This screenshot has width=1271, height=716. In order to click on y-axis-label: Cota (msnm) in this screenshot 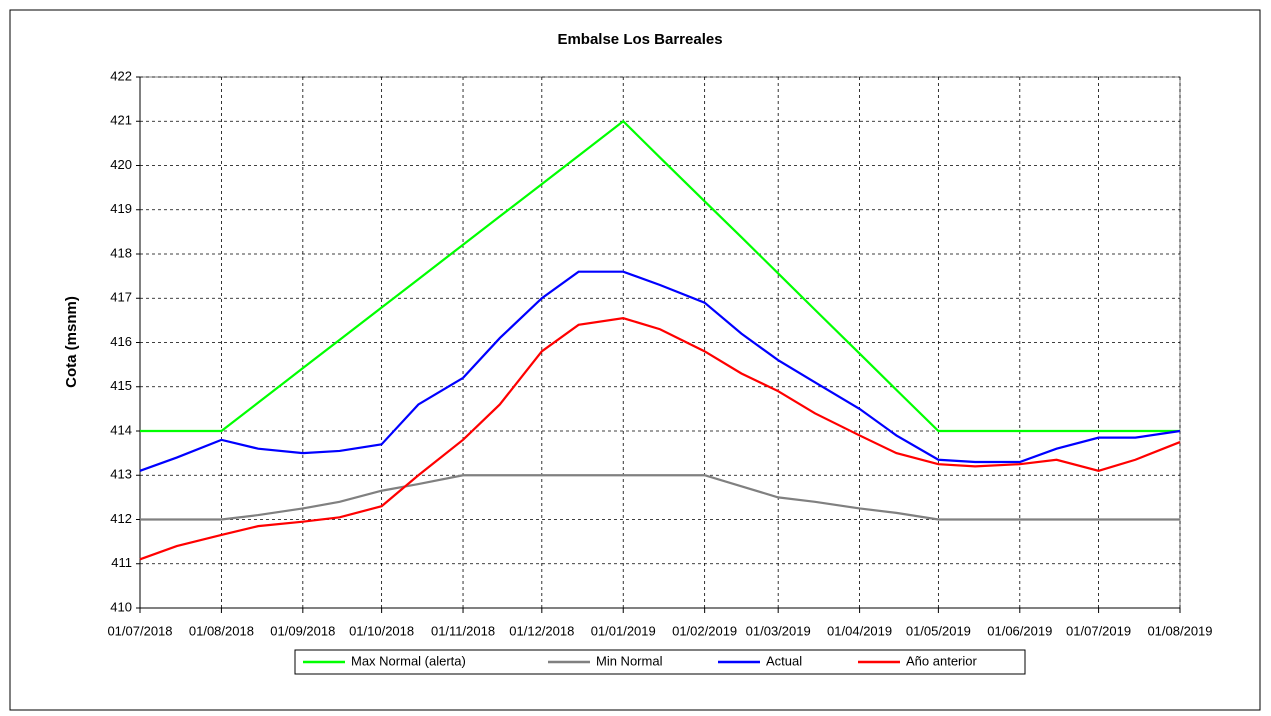, I will do `click(71, 342)`.